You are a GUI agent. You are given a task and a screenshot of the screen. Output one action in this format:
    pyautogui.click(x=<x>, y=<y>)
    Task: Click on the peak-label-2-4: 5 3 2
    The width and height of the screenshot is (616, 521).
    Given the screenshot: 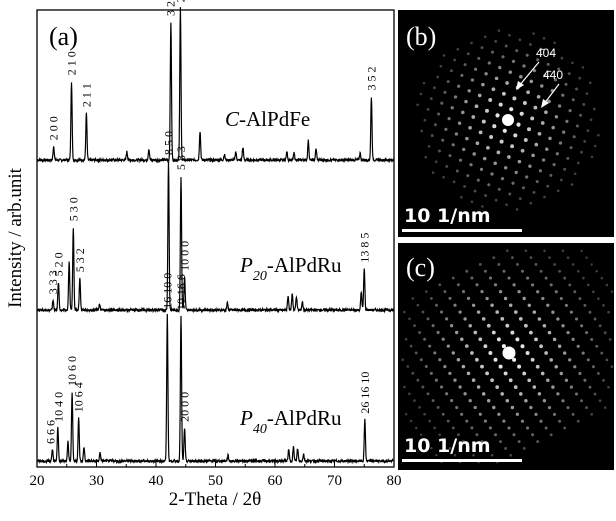 What is the action you would take?
    pyautogui.click(x=80, y=260)
    